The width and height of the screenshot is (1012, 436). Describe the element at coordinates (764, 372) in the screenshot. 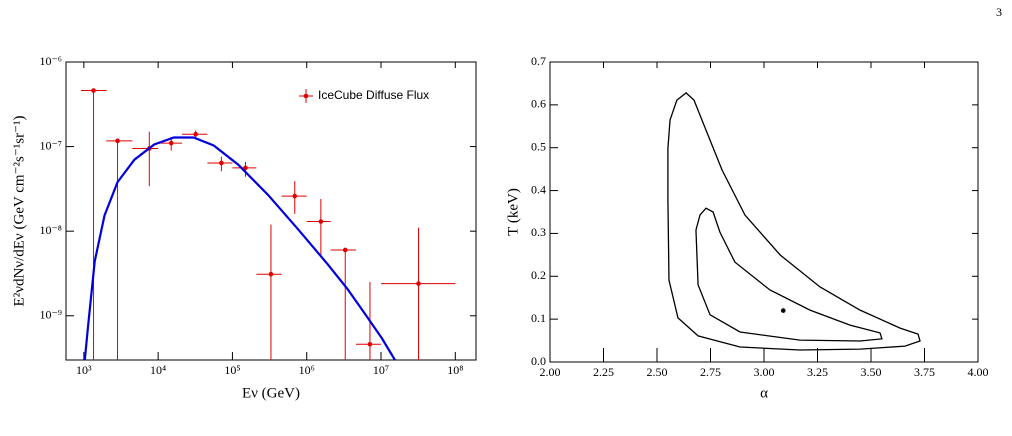

I see `x-tick-label: 3.00` at that location.